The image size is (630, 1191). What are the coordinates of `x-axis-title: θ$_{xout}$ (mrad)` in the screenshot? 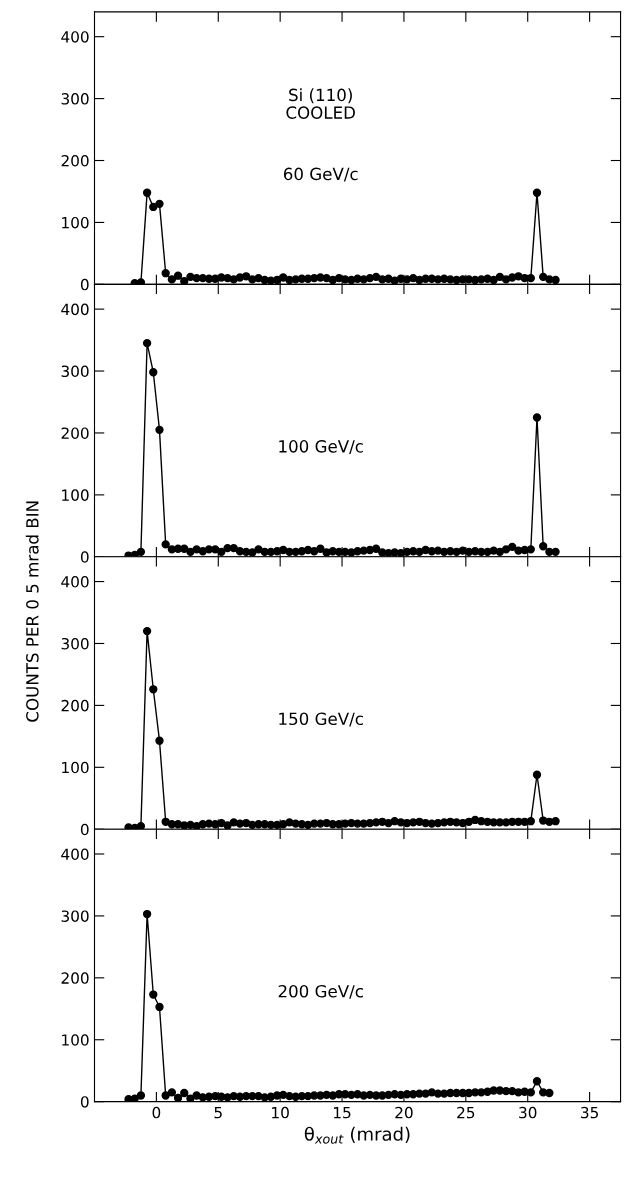 It's located at (357, 1135).